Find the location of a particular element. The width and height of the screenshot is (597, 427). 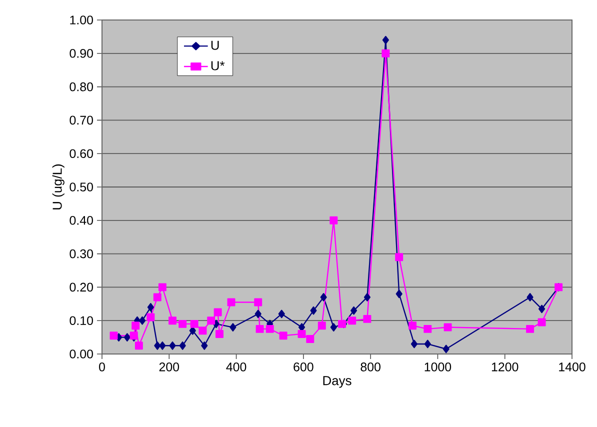

x-tick-label: 0 is located at coordinates (102, 367).